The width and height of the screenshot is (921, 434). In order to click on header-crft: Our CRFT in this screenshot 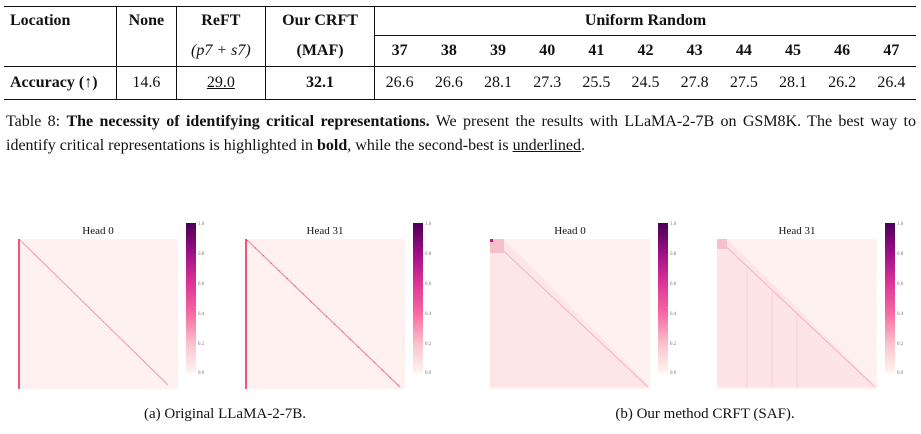, I will do `click(320, 21)`.